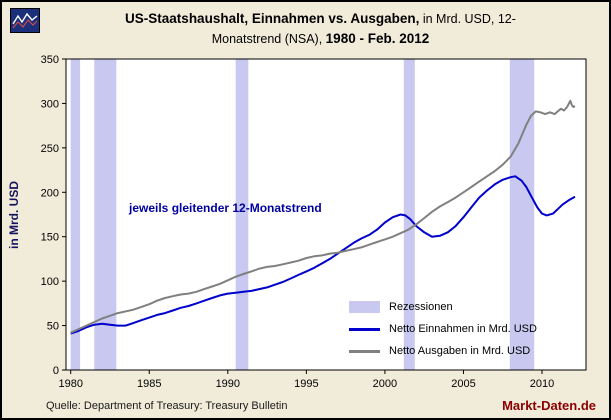  I want to click on x-tick-label: 2005, so click(463, 384).